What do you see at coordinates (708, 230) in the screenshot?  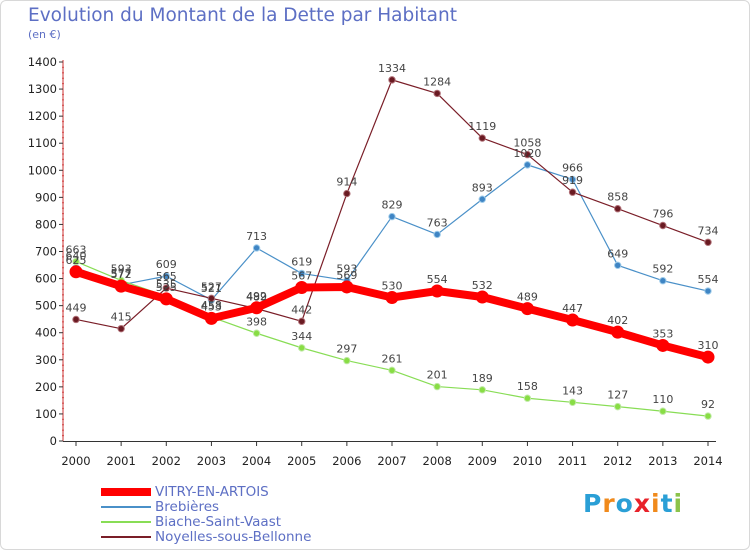 I see `data-label-noyelles-sous-bellonne: 734` at bounding box center [708, 230].